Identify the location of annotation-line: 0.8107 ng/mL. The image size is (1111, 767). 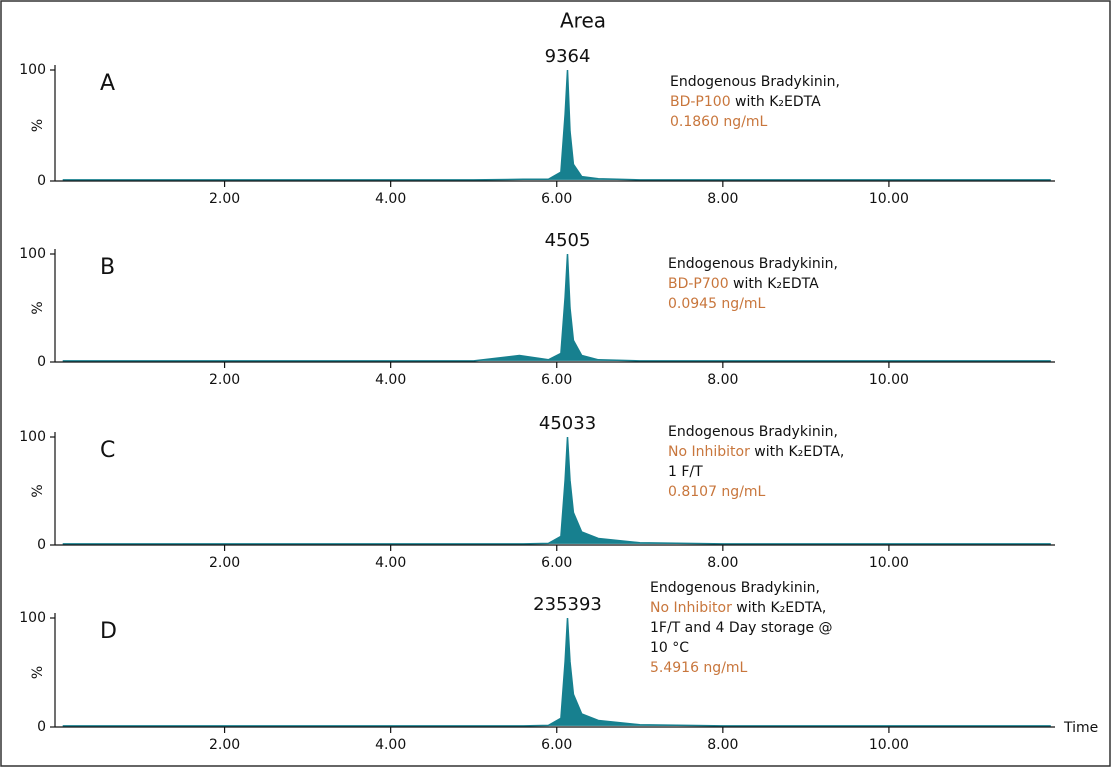
(717, 492).